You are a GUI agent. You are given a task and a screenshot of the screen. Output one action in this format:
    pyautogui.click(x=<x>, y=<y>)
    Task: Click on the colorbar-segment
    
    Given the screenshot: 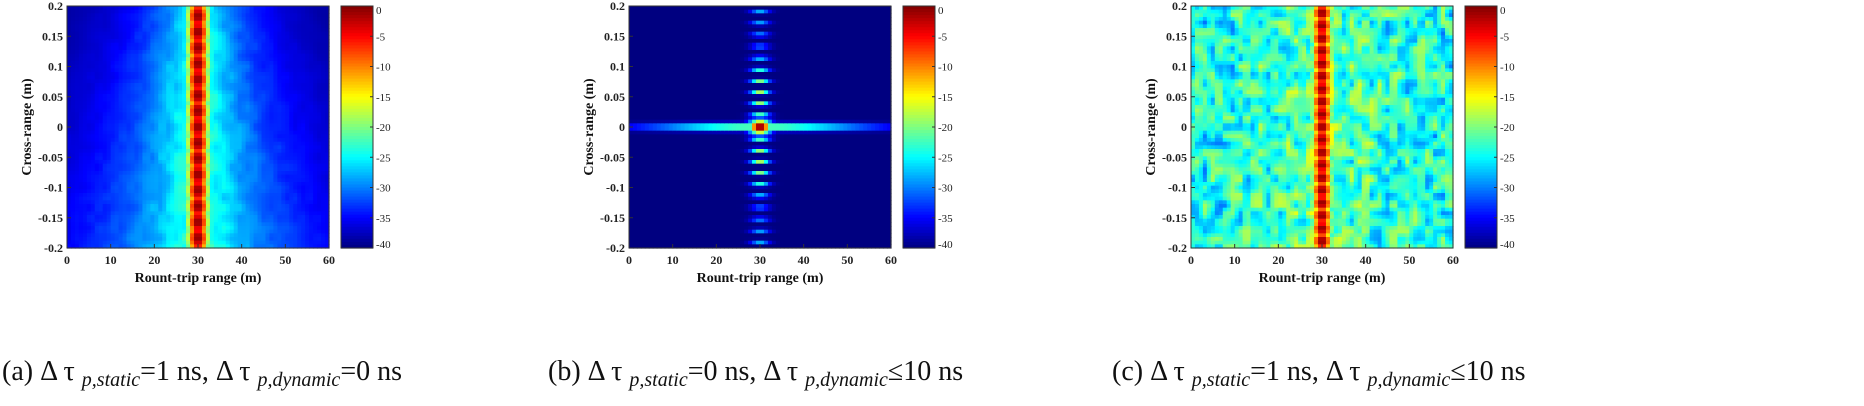 What is the action you would take?
    pyautogui.click(x=357, y=80)
    